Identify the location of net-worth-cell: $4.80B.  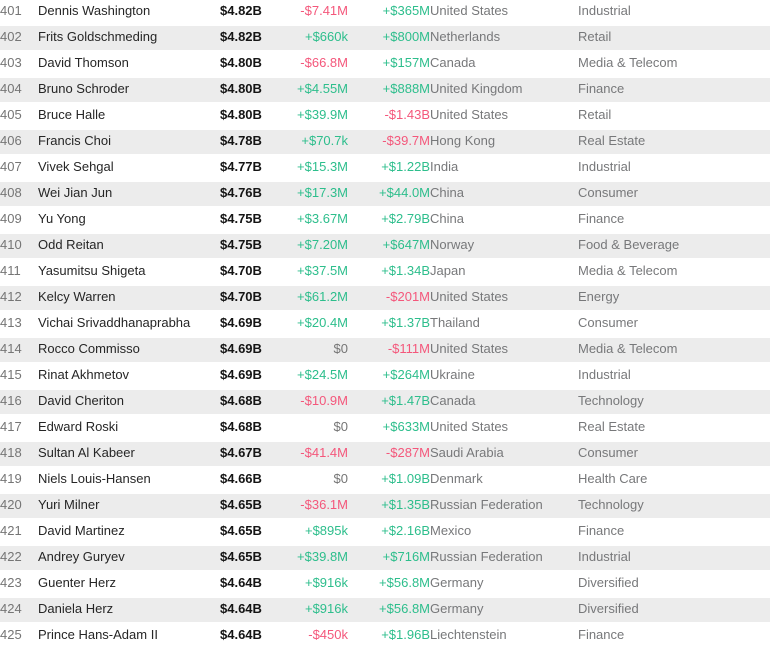
(241, 114).